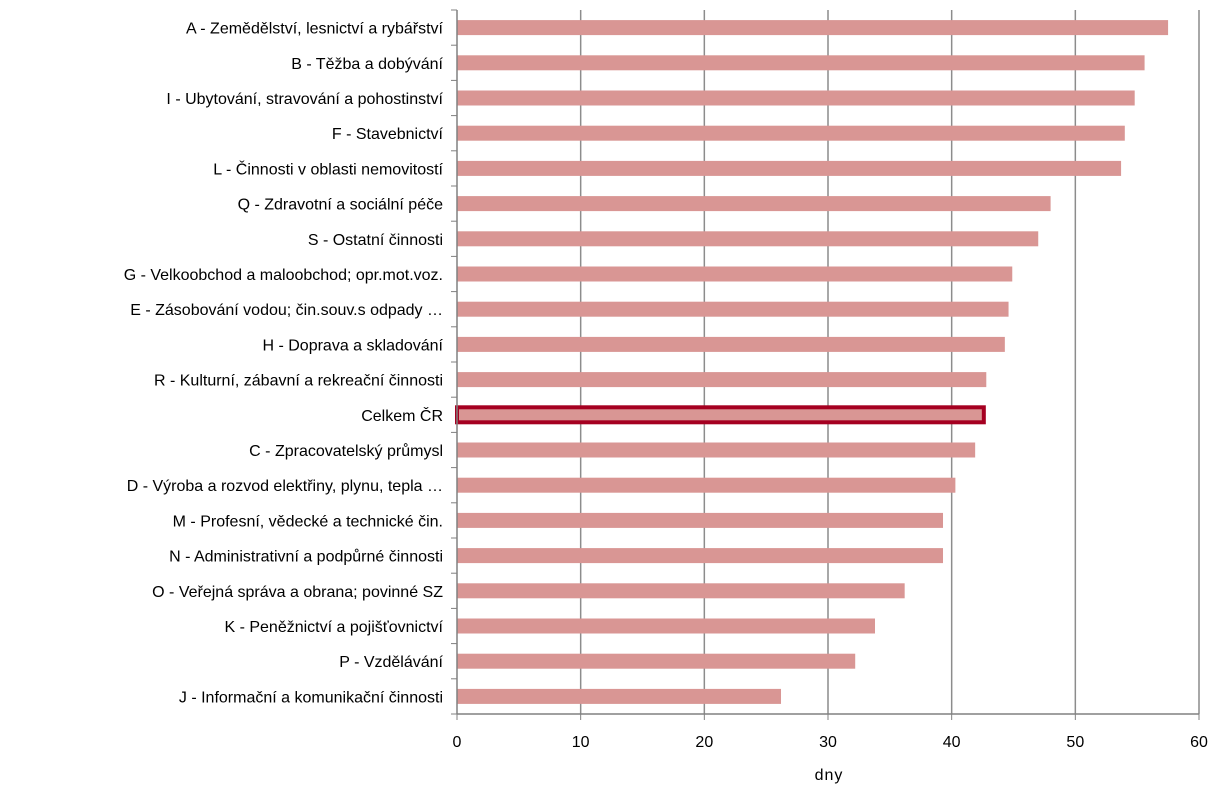 The image size is (1216, 787). I want to click on x-tick-label-1: 10, so click(581, 742).